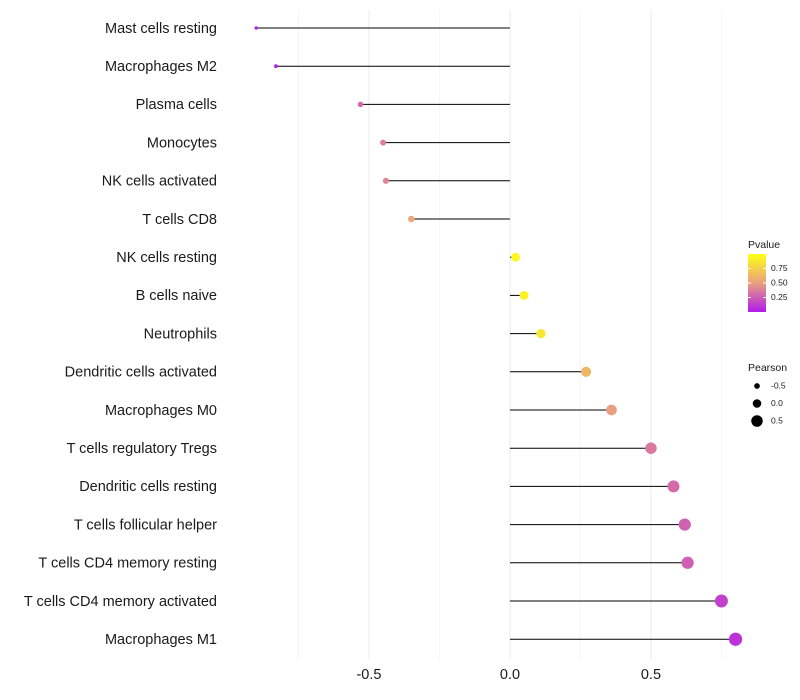 The width and height of the screenshot is (800, 700). Describe the element at coordinates (161, 640) in the screenshot. I see `category-label: Macrophages M1` at that location.